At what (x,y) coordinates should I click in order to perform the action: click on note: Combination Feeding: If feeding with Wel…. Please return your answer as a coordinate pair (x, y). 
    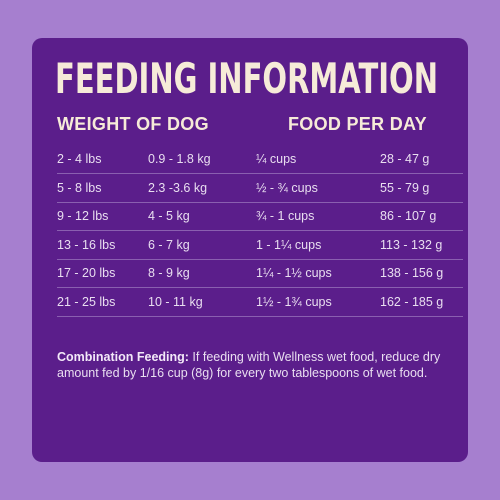
    Looking at the image, I should click on (254, 365).